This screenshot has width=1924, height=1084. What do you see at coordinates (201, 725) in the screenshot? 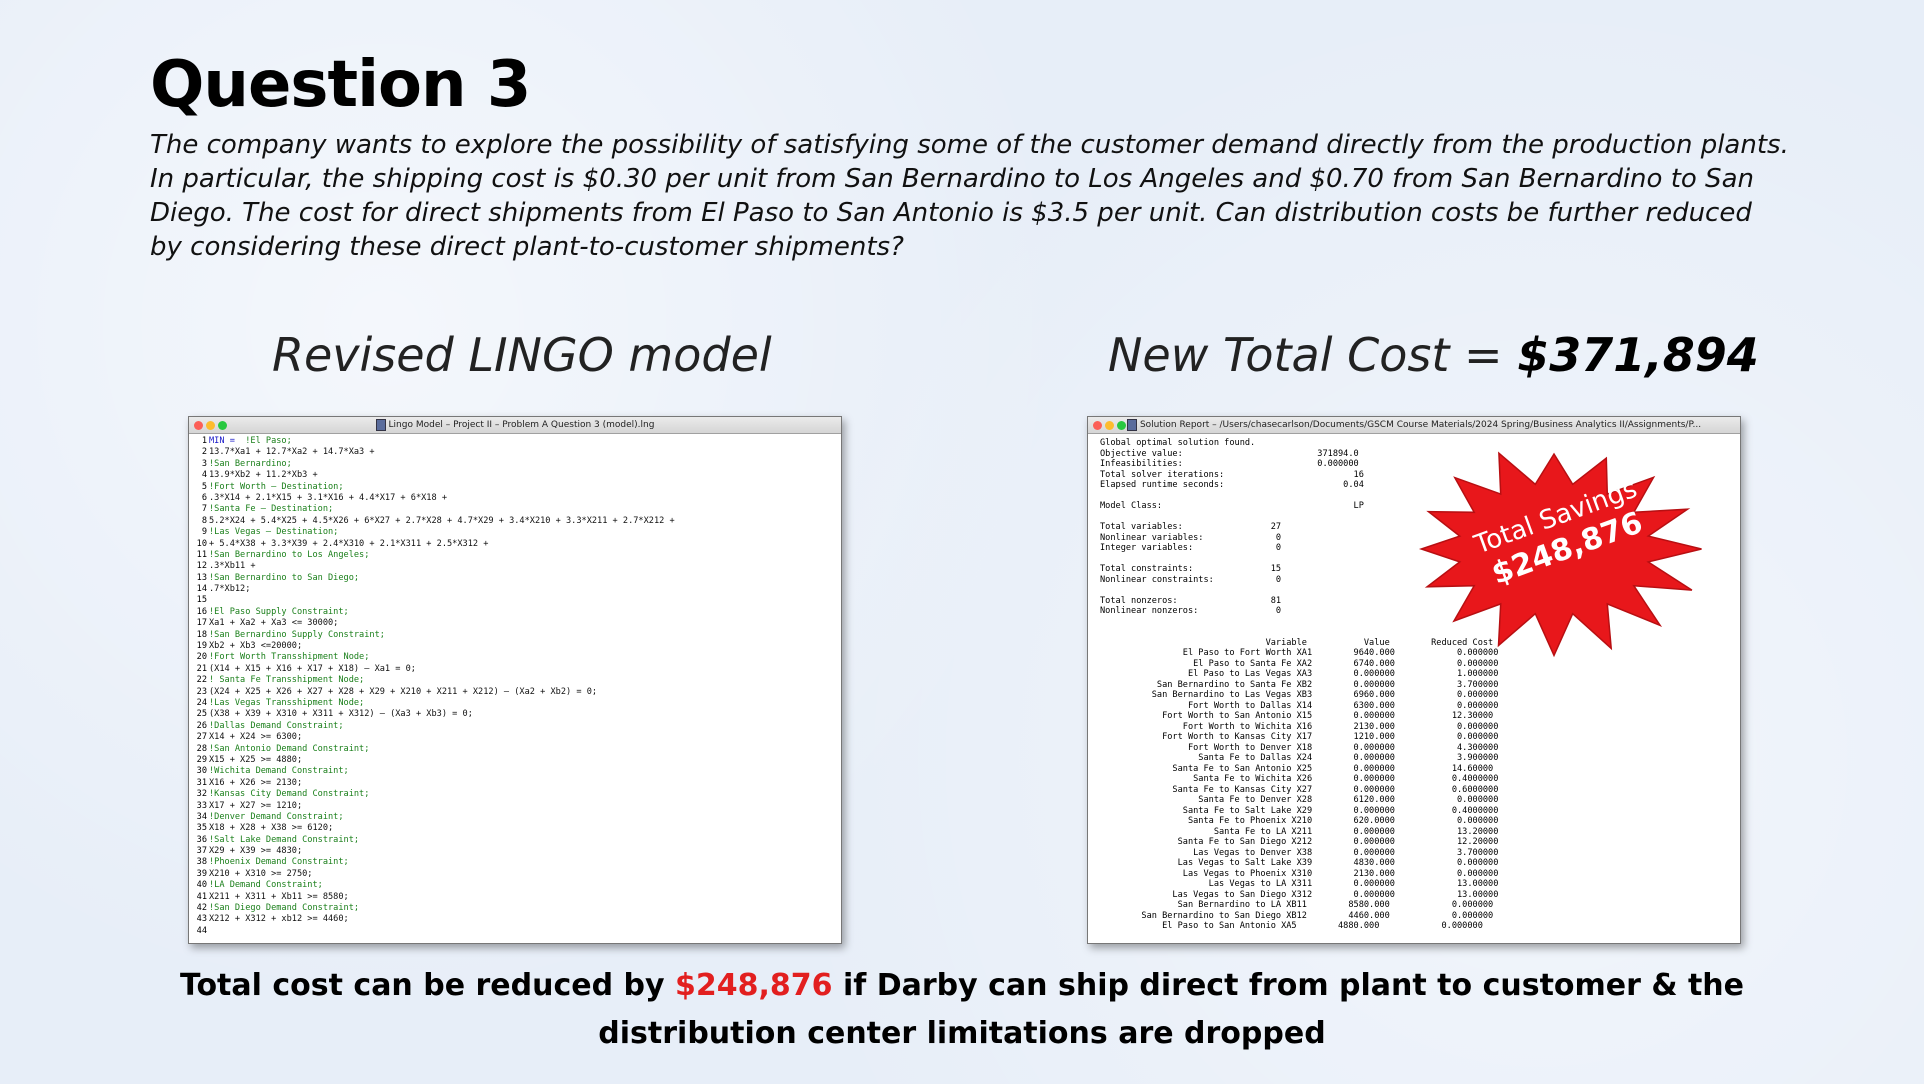
I see `line-number: 26` at bounding box center [201, 725].